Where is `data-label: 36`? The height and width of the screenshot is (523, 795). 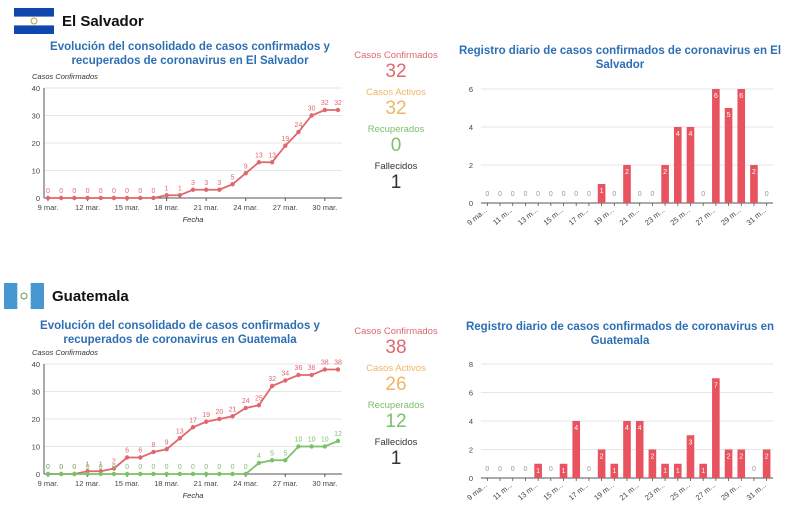 data-label: 36 is located at coordinates (299, 368).